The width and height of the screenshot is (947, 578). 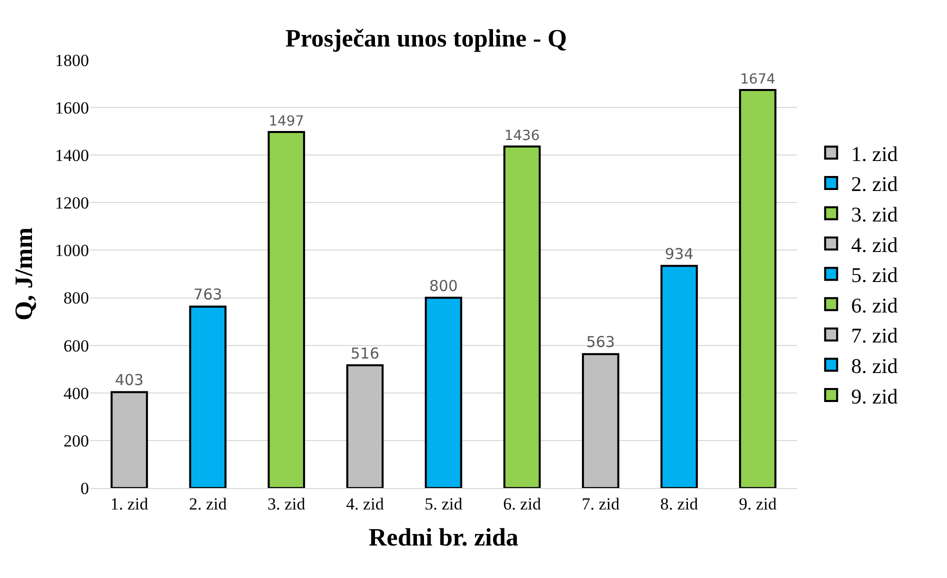 What do you see at coordinates (287, 504) in the screenshot?
I see `x-tick-label: 3. zid` at bounding box center [287, 504].